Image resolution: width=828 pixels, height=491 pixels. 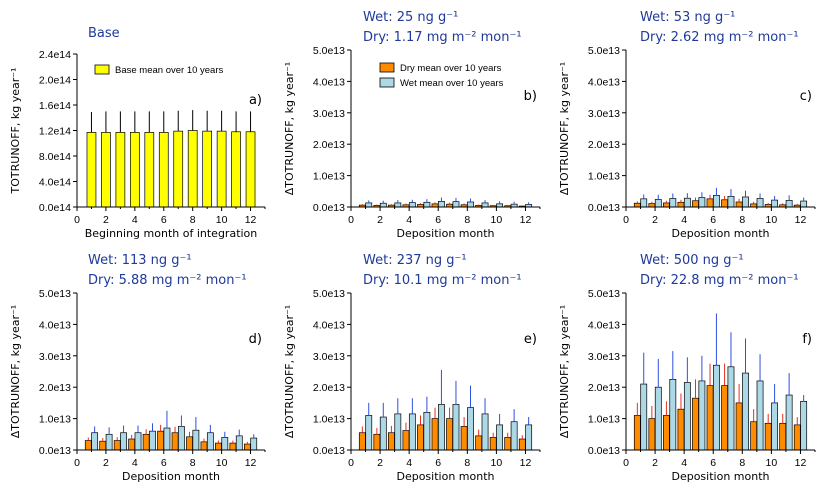 What do you see at coordinates (15, 371) in the screenshot?
I see `y-axis-label: ΔTOTRUNOFF, kg year⁻¹` at bounding box center [15, 371].